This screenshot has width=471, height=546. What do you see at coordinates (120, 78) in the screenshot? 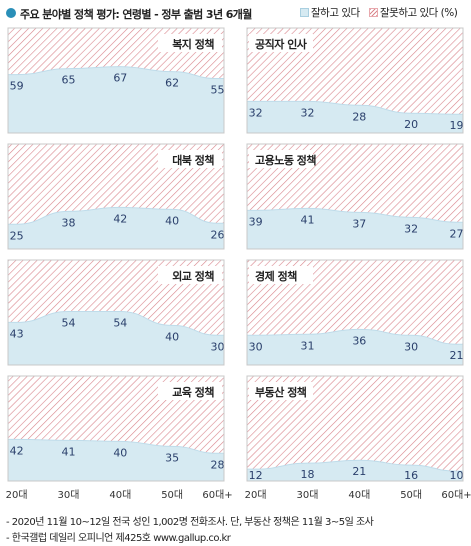
I see `data-label: 67` at bounding box center [120, 78].